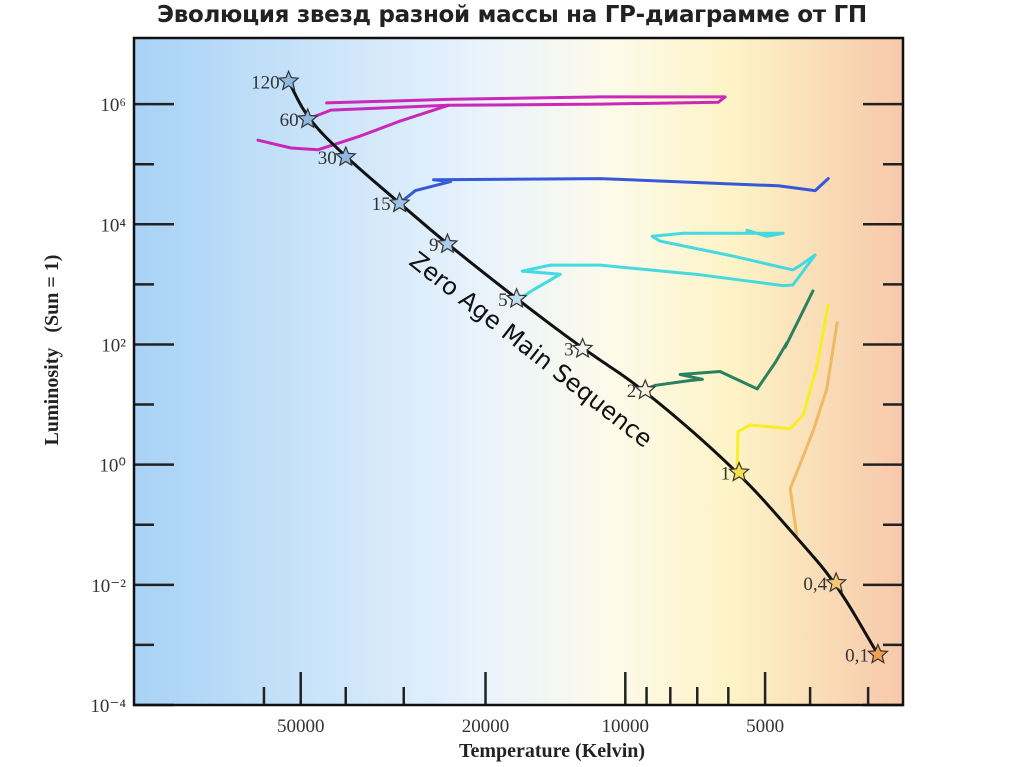 The height and width of the screenshot is (767, 1024). What do you see at coordinates (265, 82) in the screenshot?
I see `star-mass-label: 120` at bounding box center [265, 82].